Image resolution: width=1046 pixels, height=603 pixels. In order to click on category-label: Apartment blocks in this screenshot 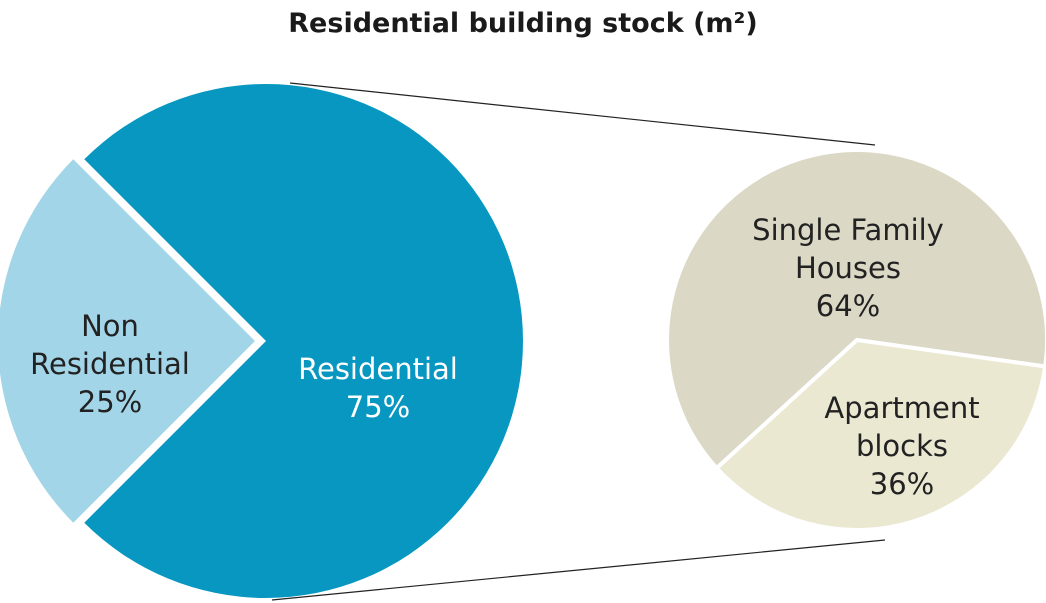, I will do `click(902, 427)`.